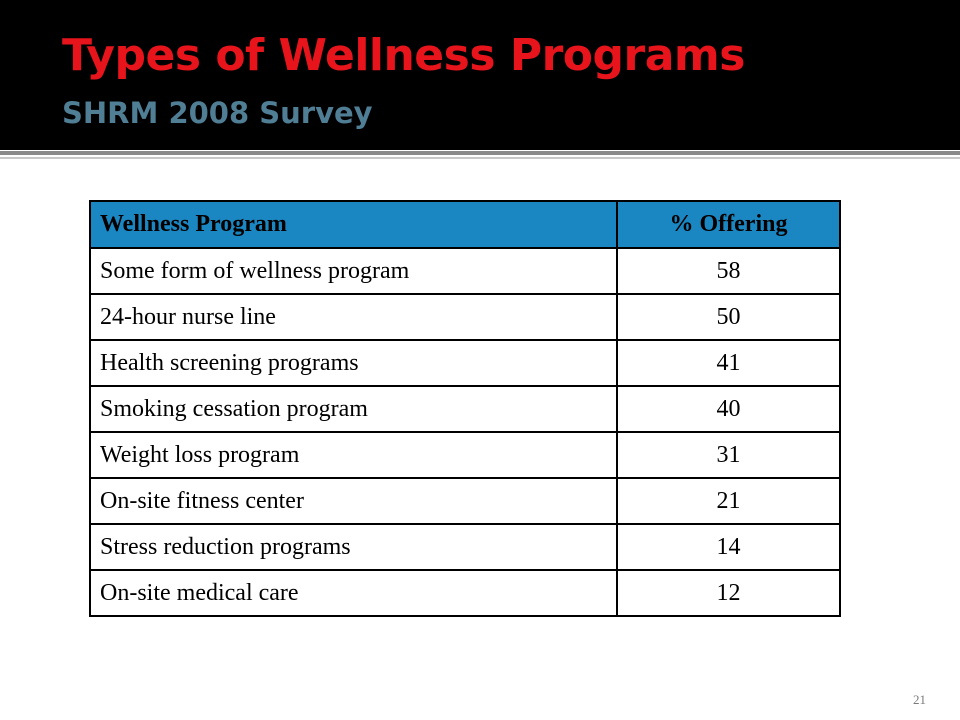 The width and height of the screenshot is (960, 720). Describe the element at coordinates (728, 455) in the screenshot. I see `percent-cell: 31` at that location.